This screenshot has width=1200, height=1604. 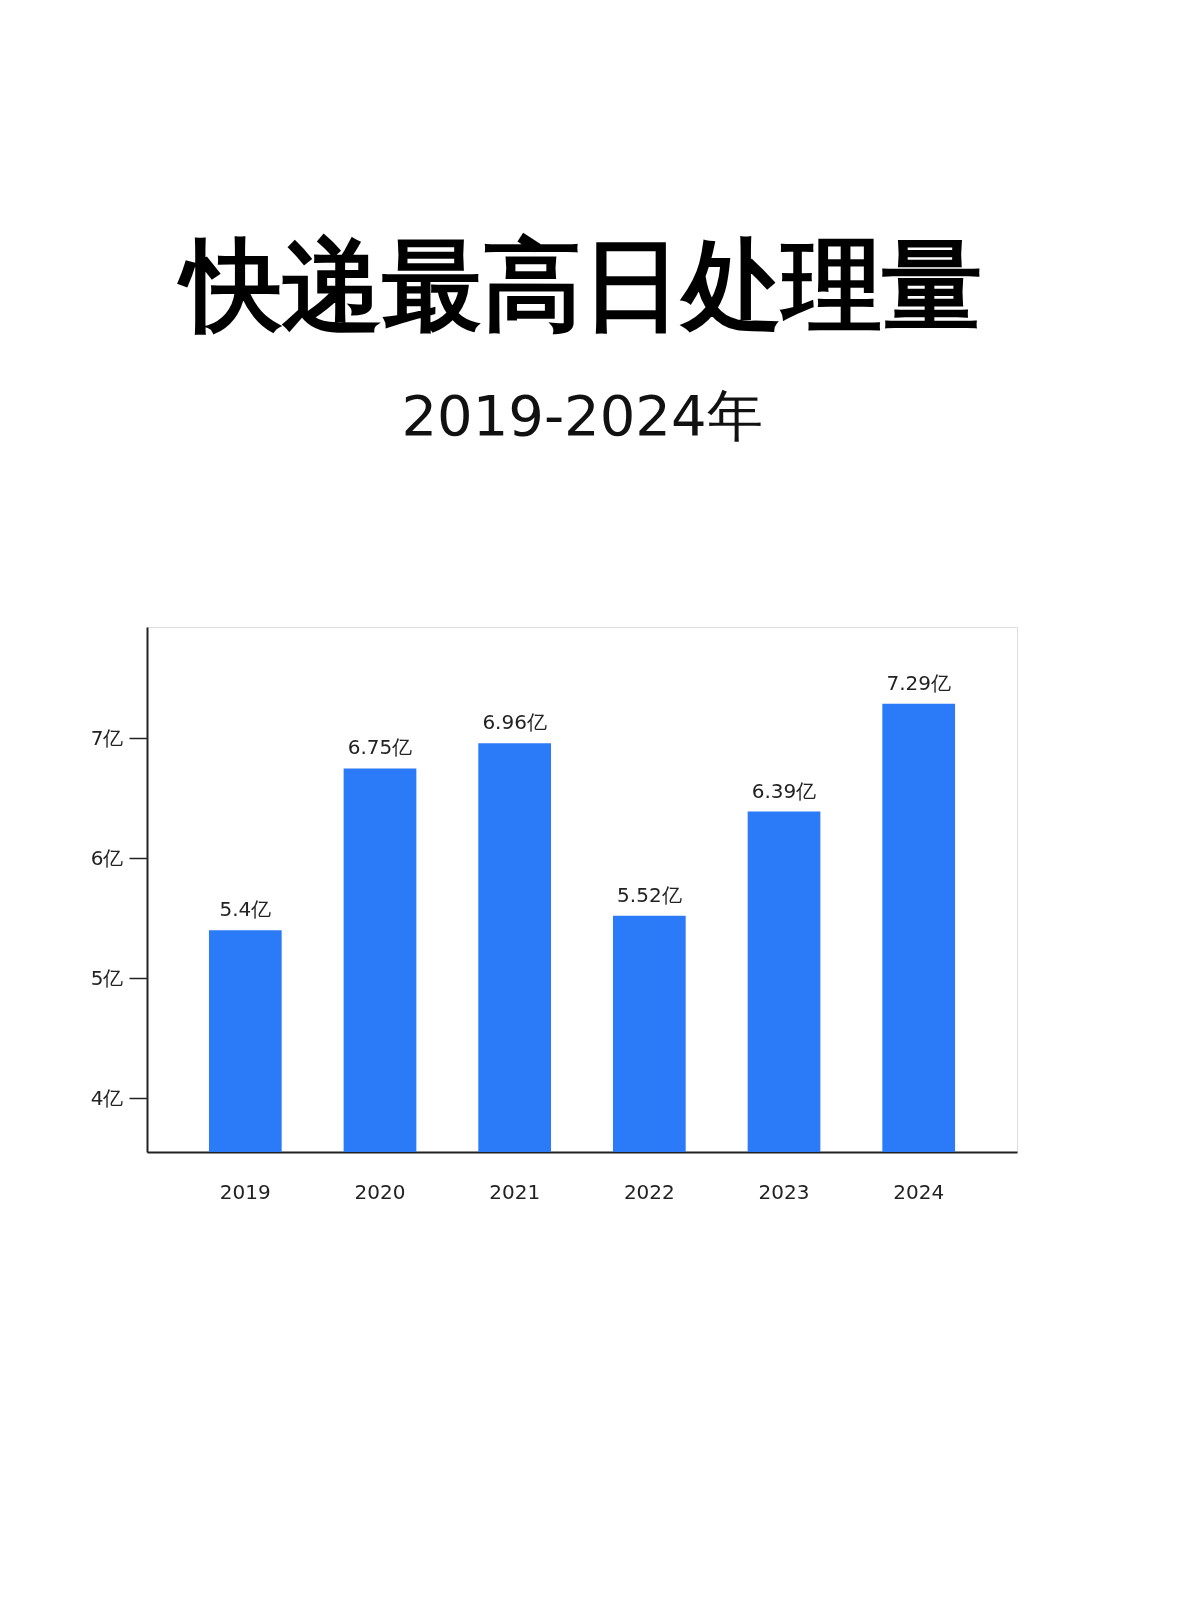 What do you see at coordinates (784, 790) in the screenshot?
I see `data-label: 6.39亿` at bounding box center [784, 790].